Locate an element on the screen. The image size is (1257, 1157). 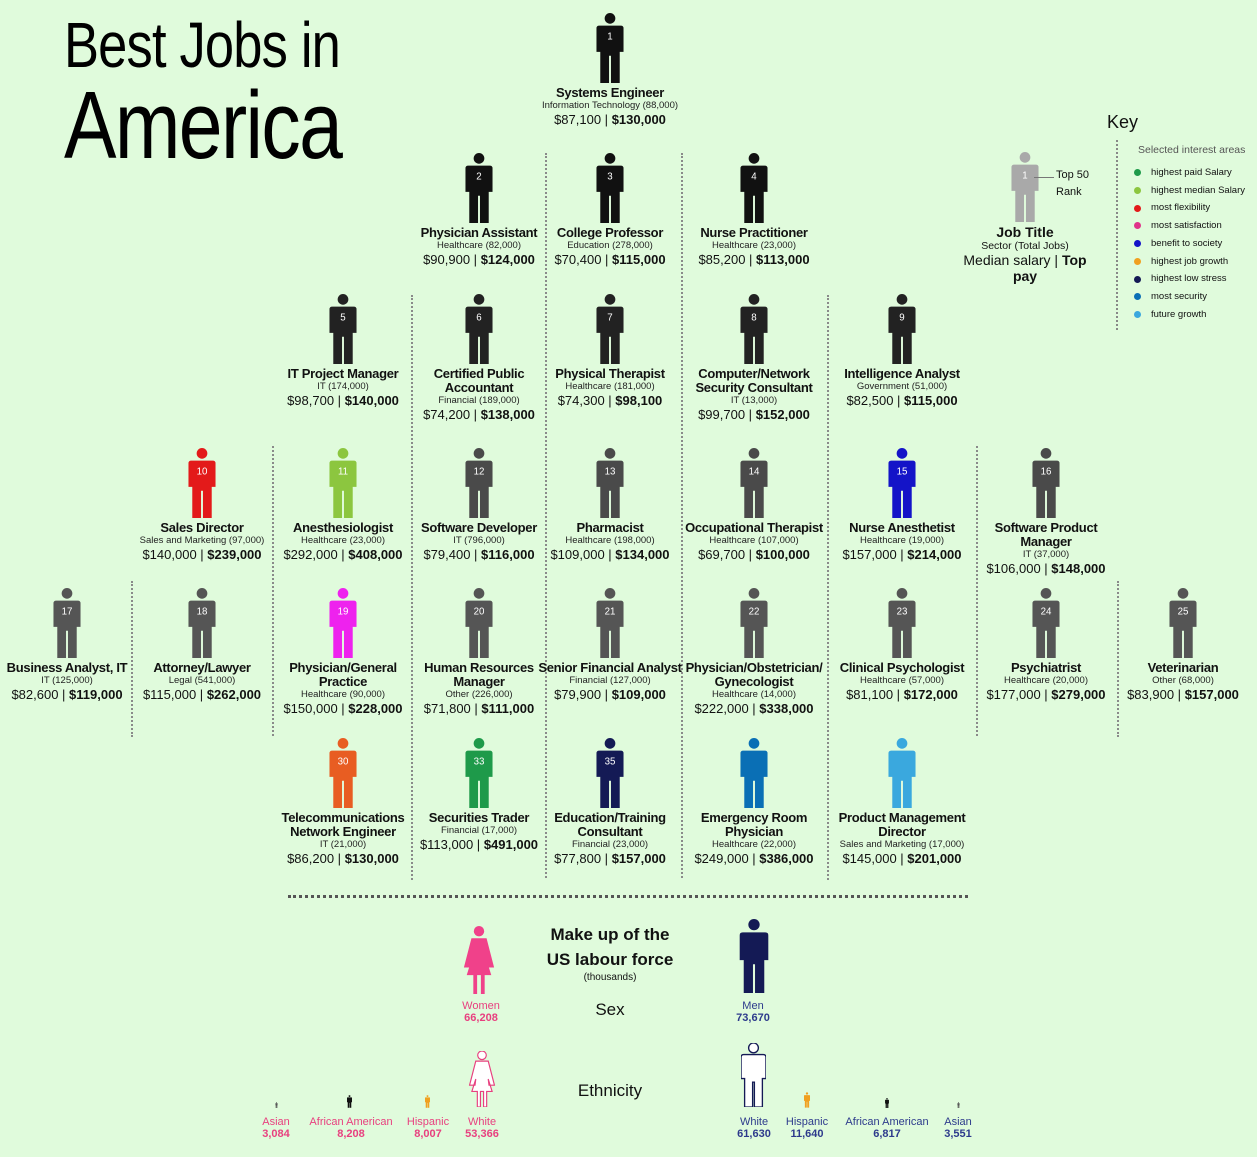
person-icon: 13 is located at coordinates (610, 483).